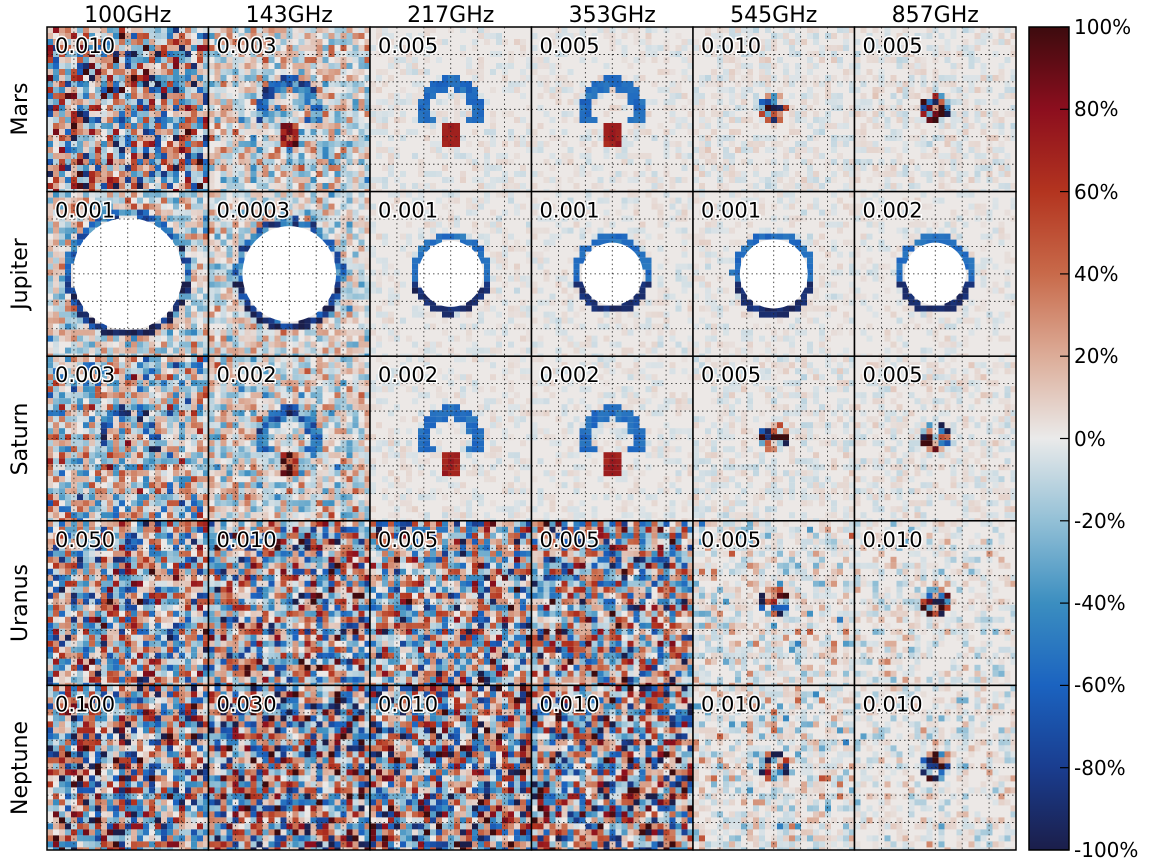  What do you see at coordinates (128, 603) in the screenshot?
I see `panel-uranus-100ghz: 0.050` at bounding box center [128, 603].